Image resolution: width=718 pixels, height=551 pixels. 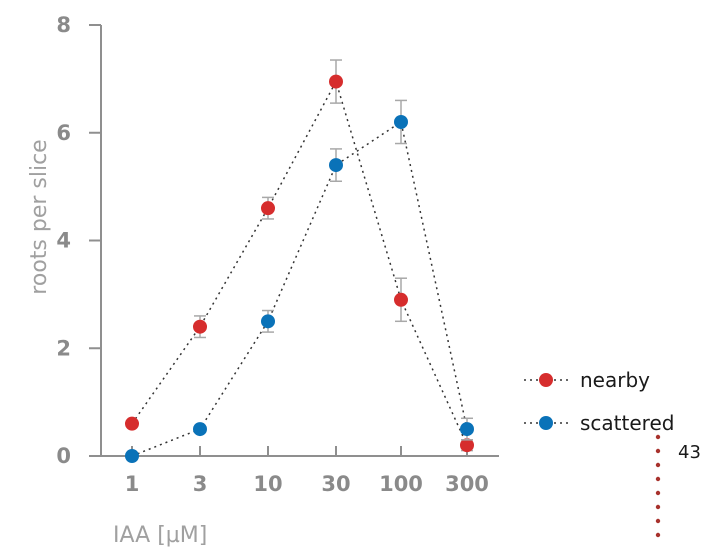 What do you see at coordinates (678, 486) in the screenshot?
I see `annotation: 43` at bounding box center [678, 486].